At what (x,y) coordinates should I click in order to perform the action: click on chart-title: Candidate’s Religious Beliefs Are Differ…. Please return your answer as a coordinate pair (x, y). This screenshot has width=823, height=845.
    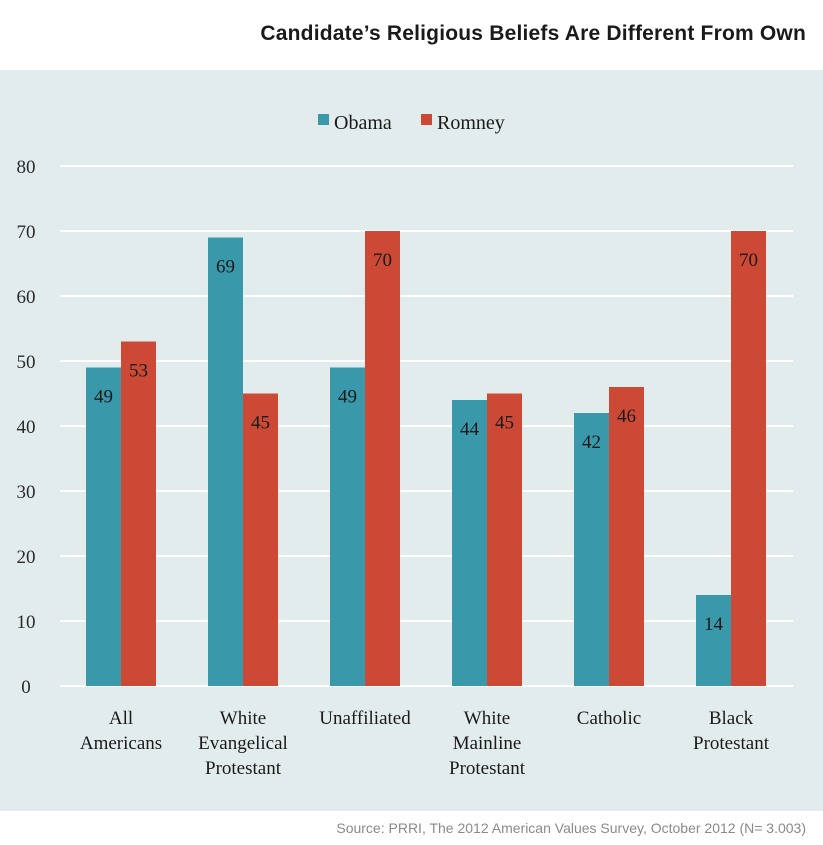
    Looking at the image, I should click on (533, 33).